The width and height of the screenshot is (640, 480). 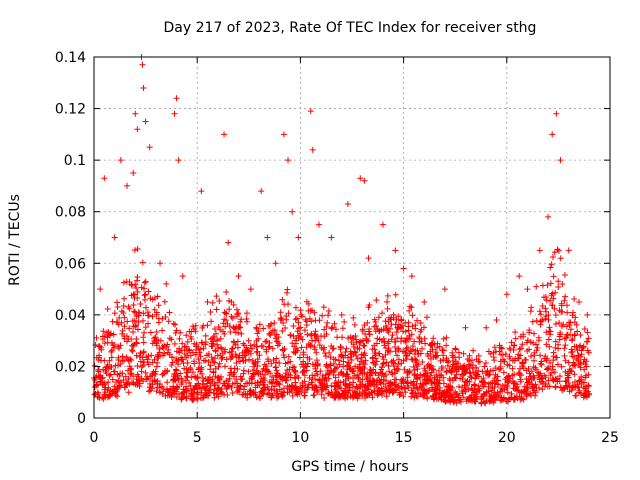 I want to click on x-tick-label: 25, so click(x=610, y=438).